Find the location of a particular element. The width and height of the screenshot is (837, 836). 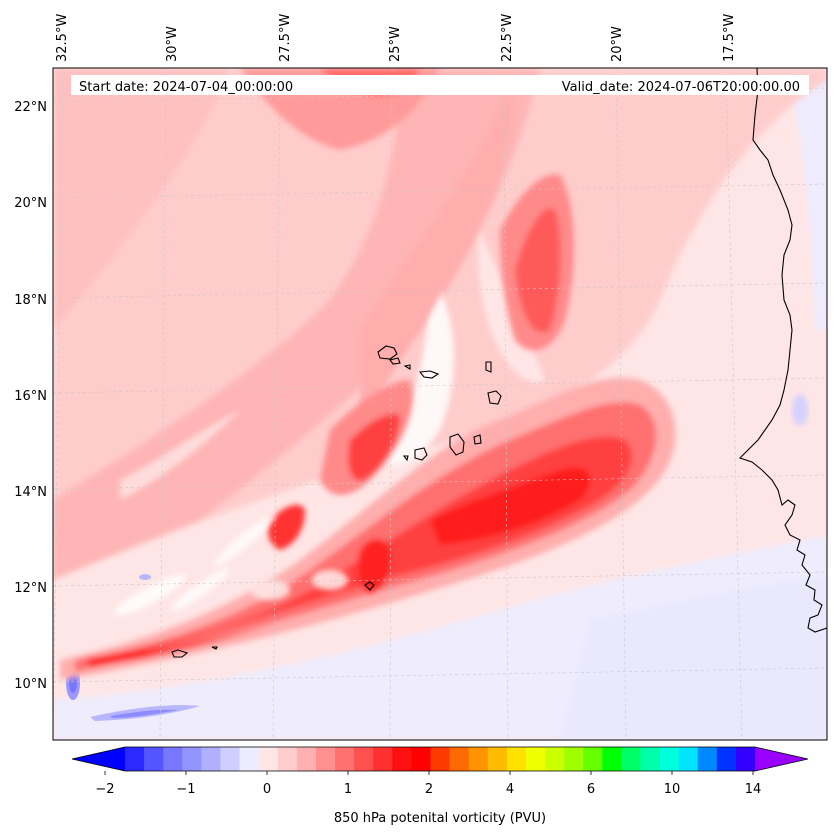

islands is located at coordinates (336, 501).